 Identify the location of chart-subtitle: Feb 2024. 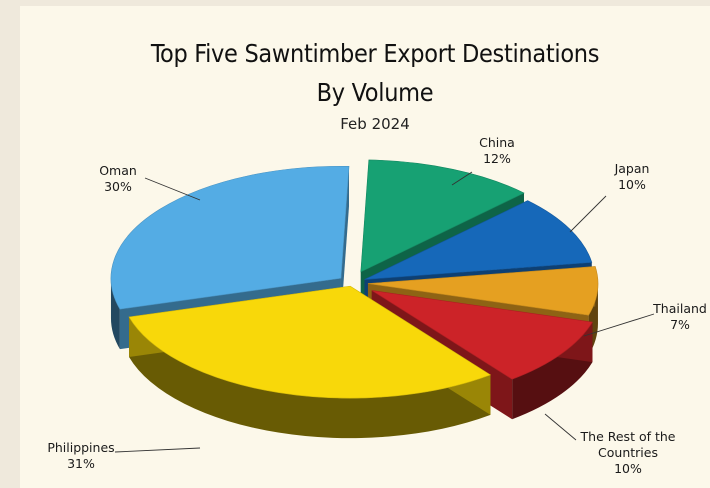
(375, 124).